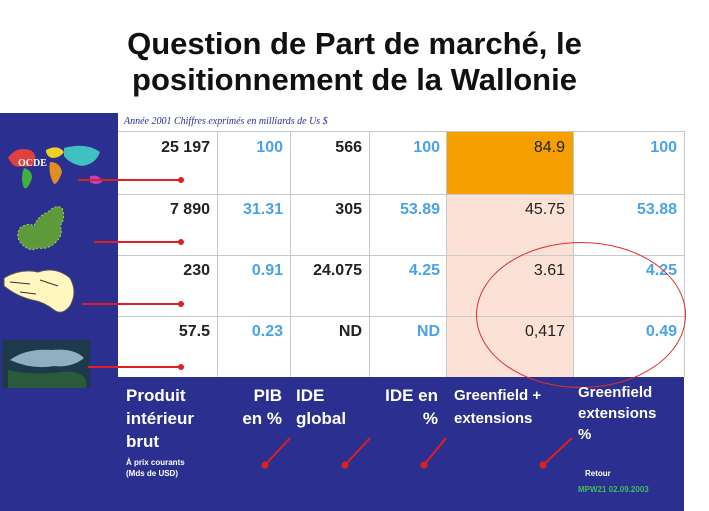  Describe the element at coordinates (348, 209) in the screenshot. I see `cell-europe-ide: 305` at that location.